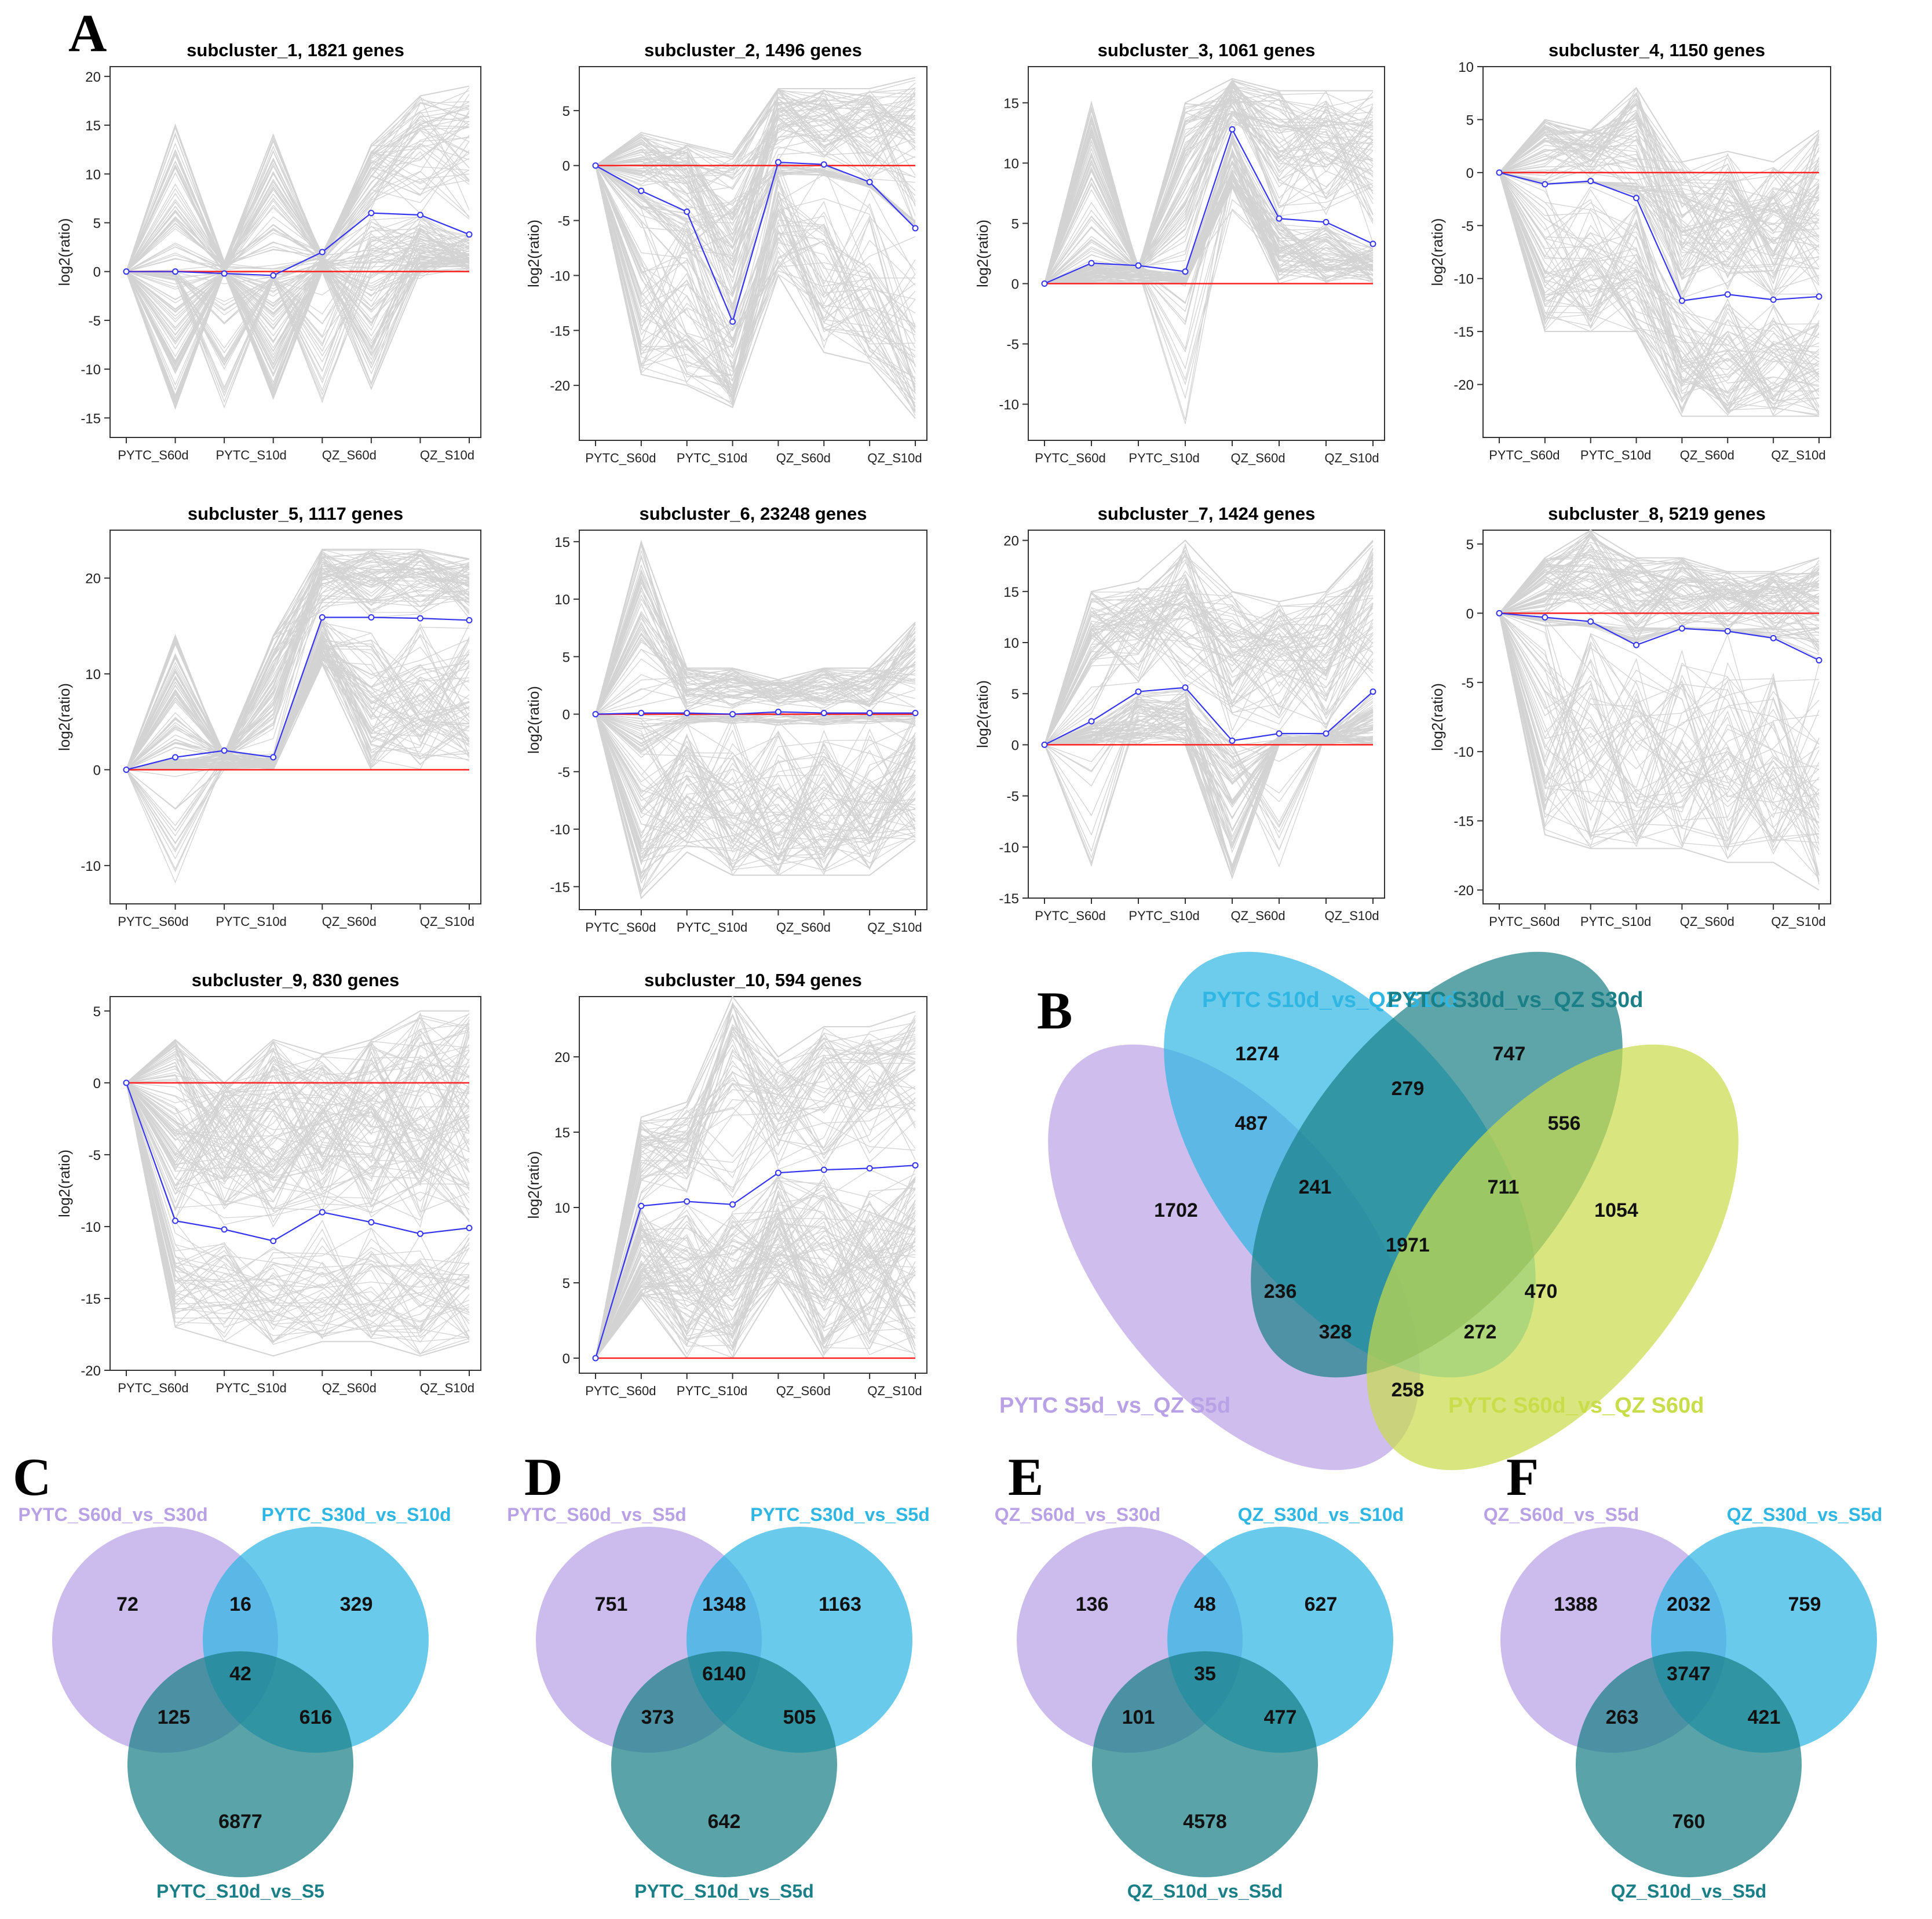  Describe the element at coordinates (240, 1822) in the screenshot. I see `venn-region-count: 6877` at that location.